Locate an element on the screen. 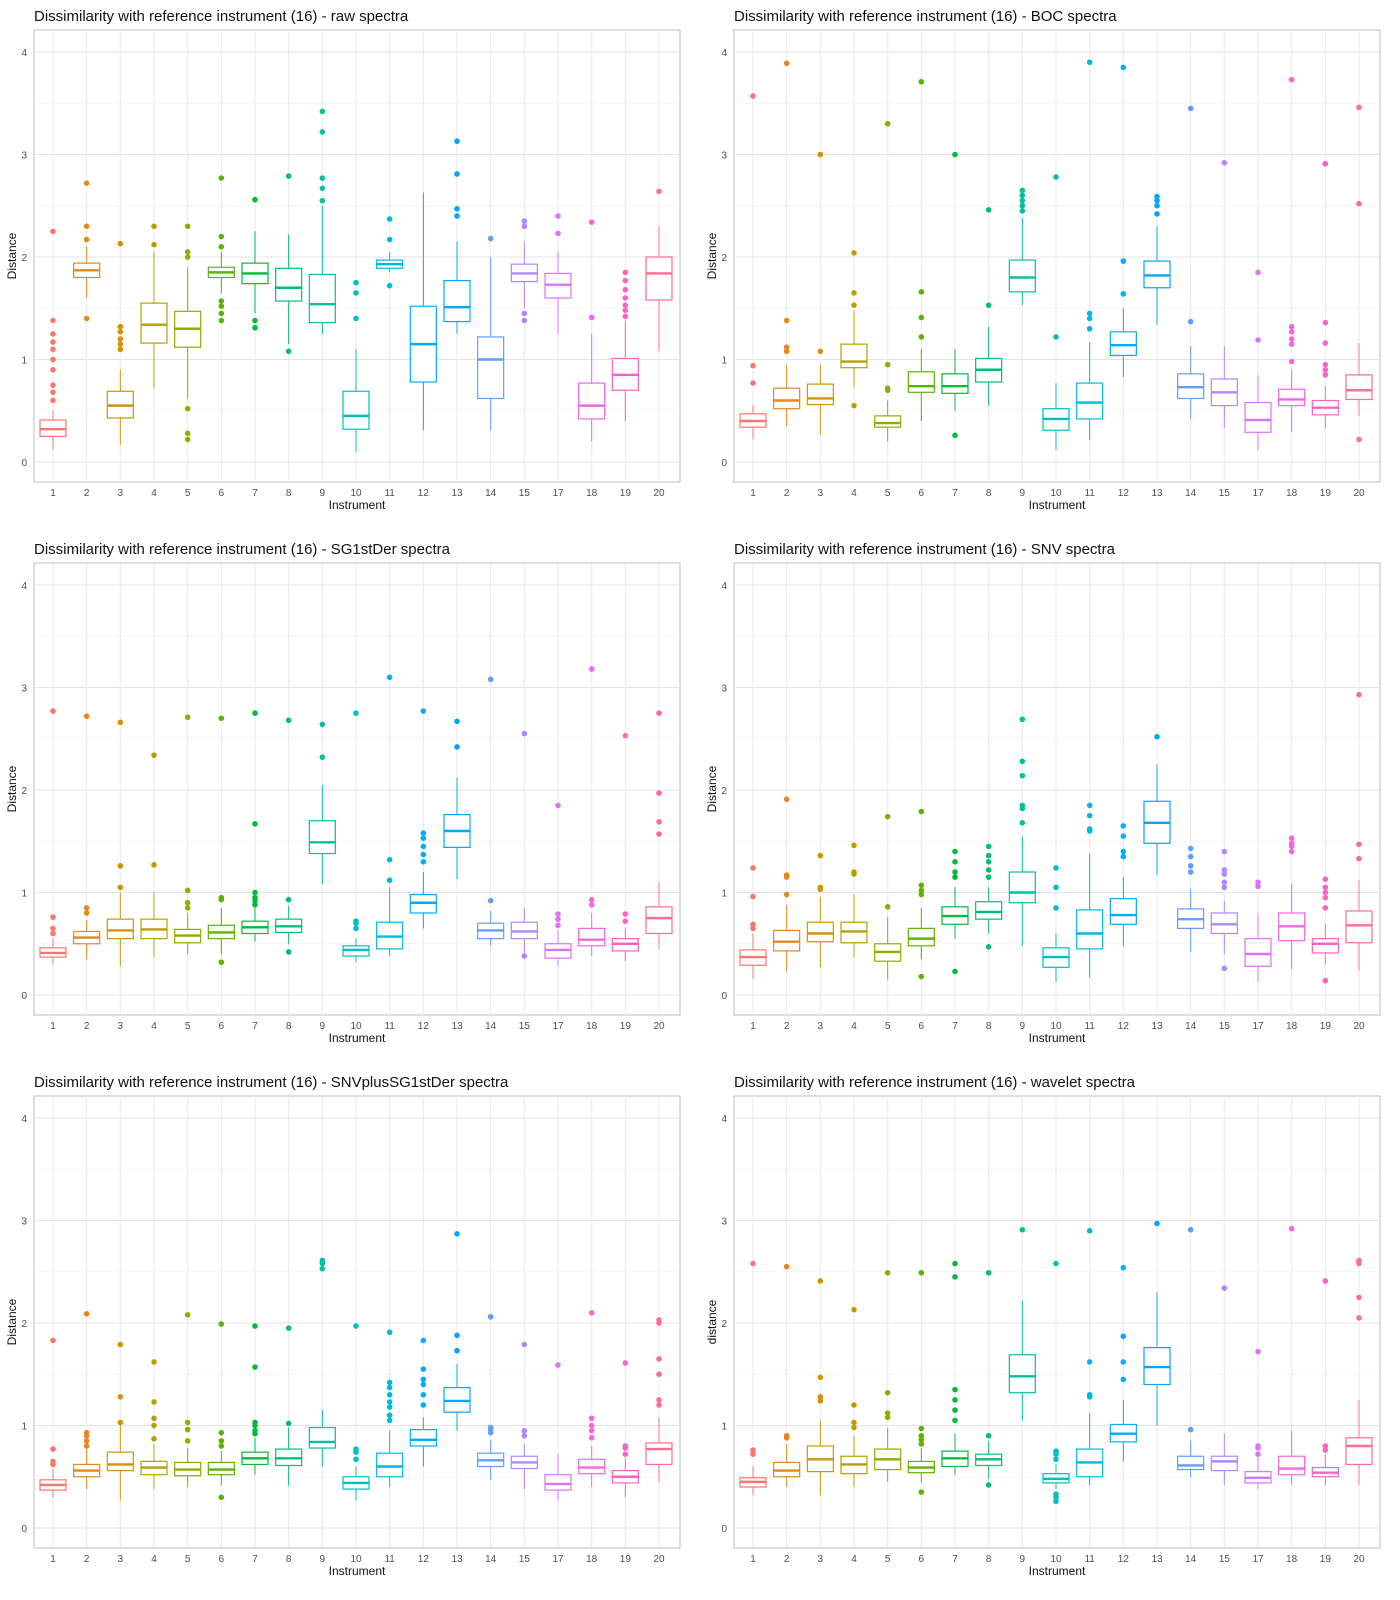  x-tick-label: 11 is located at coordinates (1089, 1559).